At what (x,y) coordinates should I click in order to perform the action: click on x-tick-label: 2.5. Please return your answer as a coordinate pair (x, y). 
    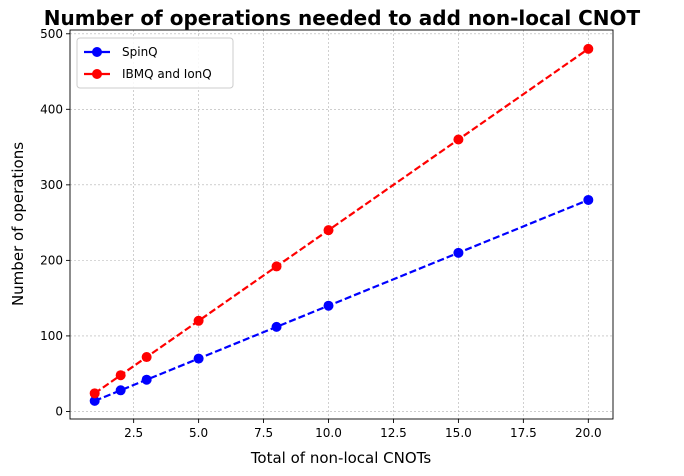
    Looking at the image, I should click on (133, 433).